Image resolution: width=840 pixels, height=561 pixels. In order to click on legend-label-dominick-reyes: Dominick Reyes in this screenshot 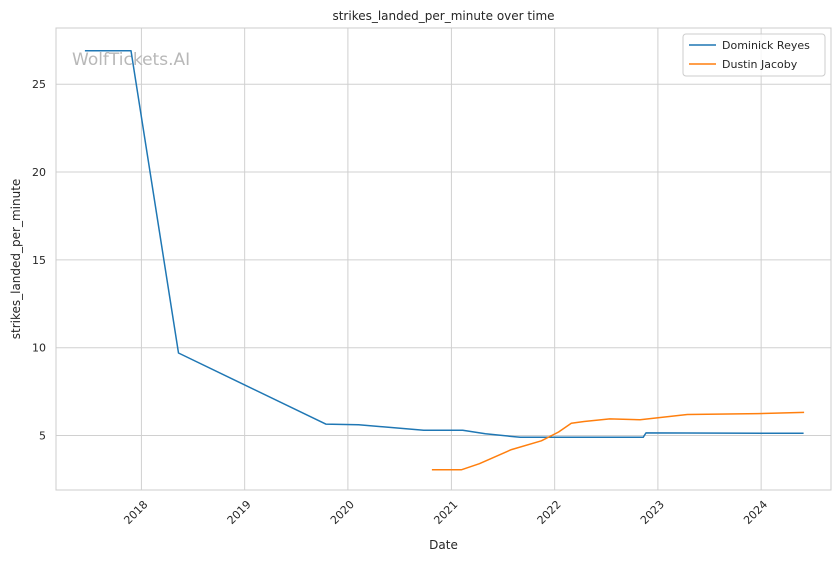, I will do `click(766, 45)`.